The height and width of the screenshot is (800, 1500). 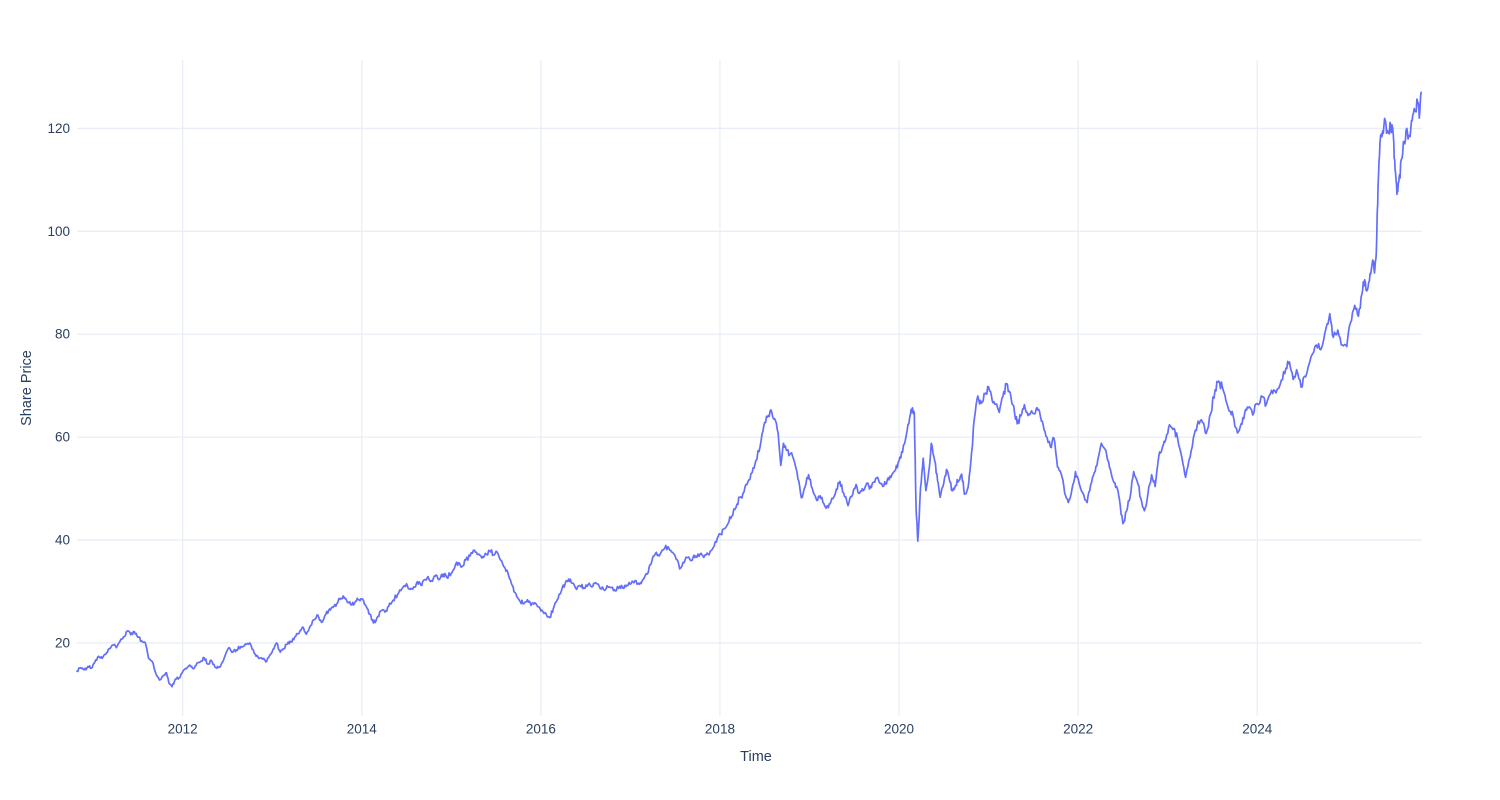 What do you see at coordinates (1257, 729) in the screenshot?
I see `x-tick-label: 2024` at bounding box center [1257, 729].